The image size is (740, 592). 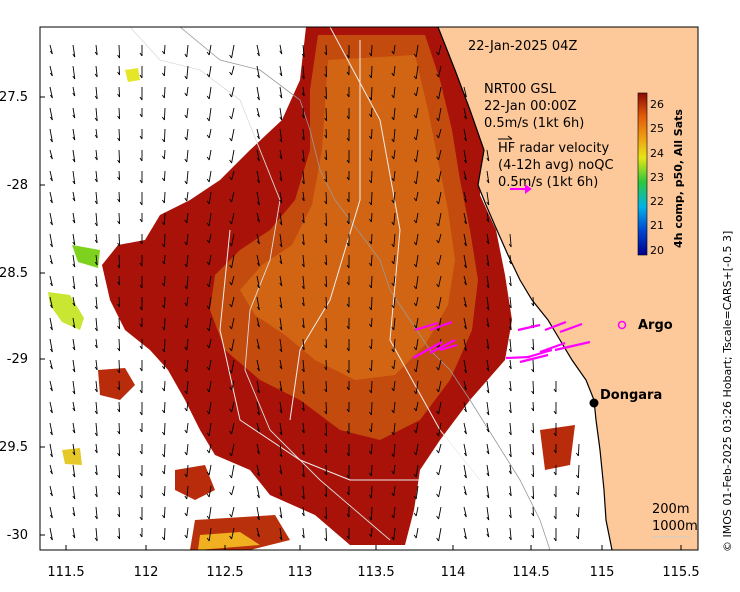 What do you see at coordinates (14, 97) in the screenshot?
I see `y-tick: -27.5` at bounding box center [14, 97].